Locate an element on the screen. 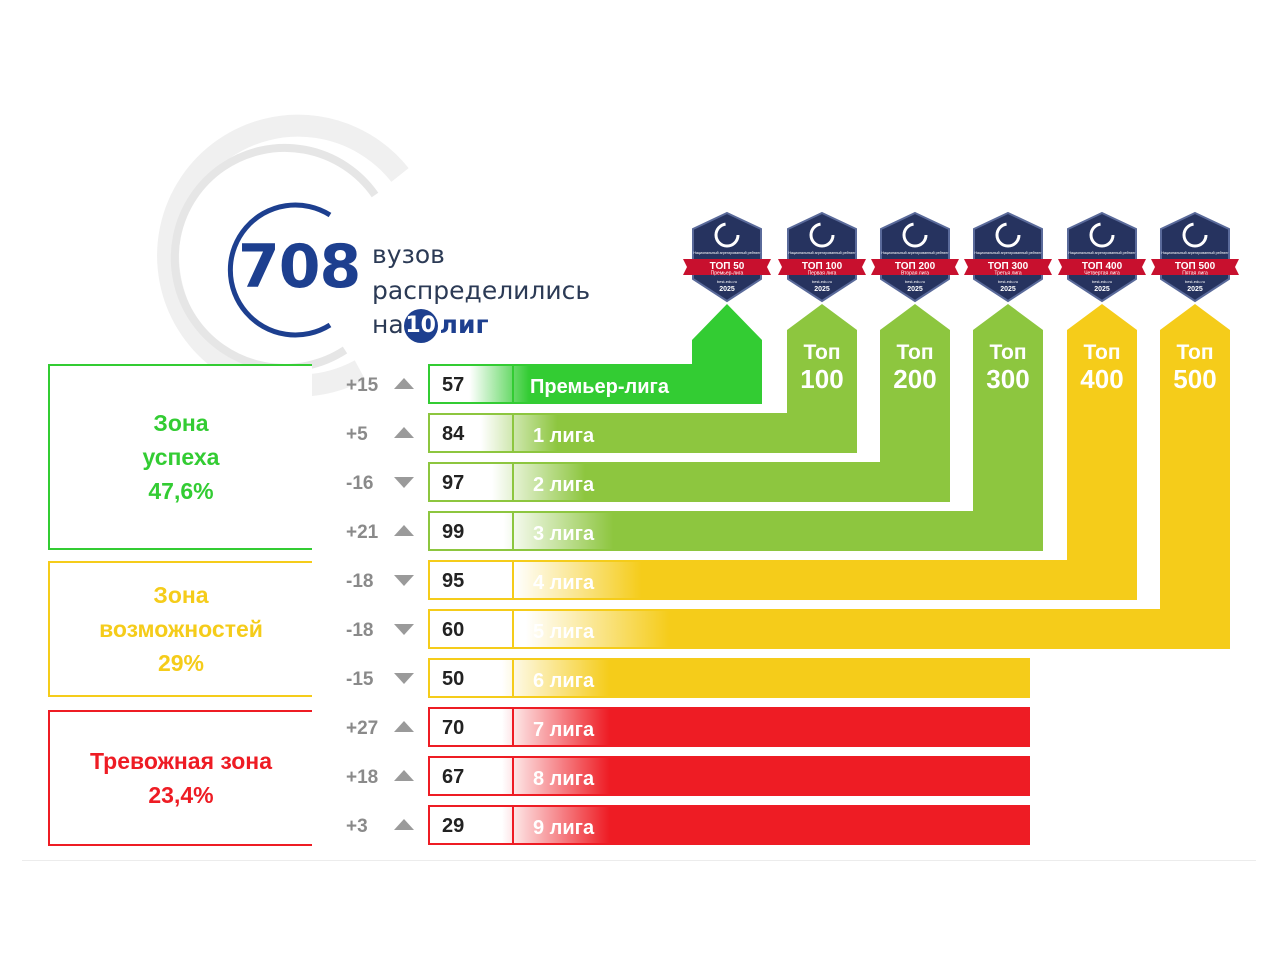 The image size is (1280, 960). zone-success-line-1: Зона is located at coordinates (181, 423).